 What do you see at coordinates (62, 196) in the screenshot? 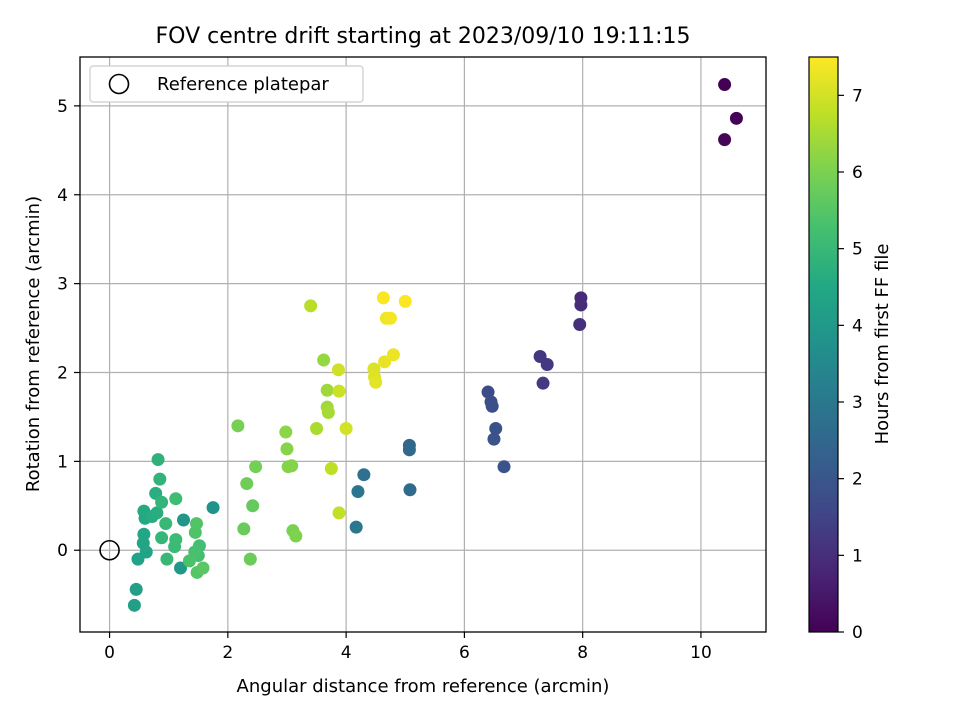
I see `y-tick-label: 4` at bounding box center [62, 196].